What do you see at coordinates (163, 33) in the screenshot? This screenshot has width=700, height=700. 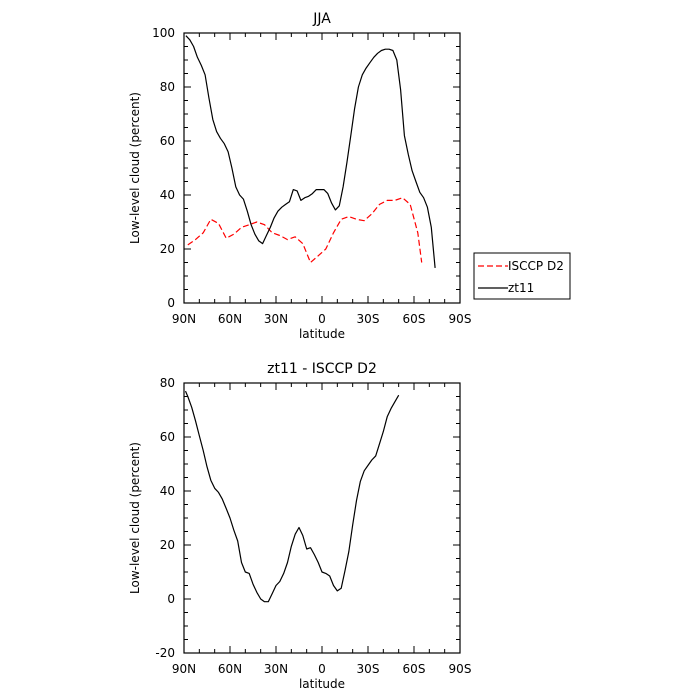 I see `y-tick-label: 100` at bounding box center [163, 33].